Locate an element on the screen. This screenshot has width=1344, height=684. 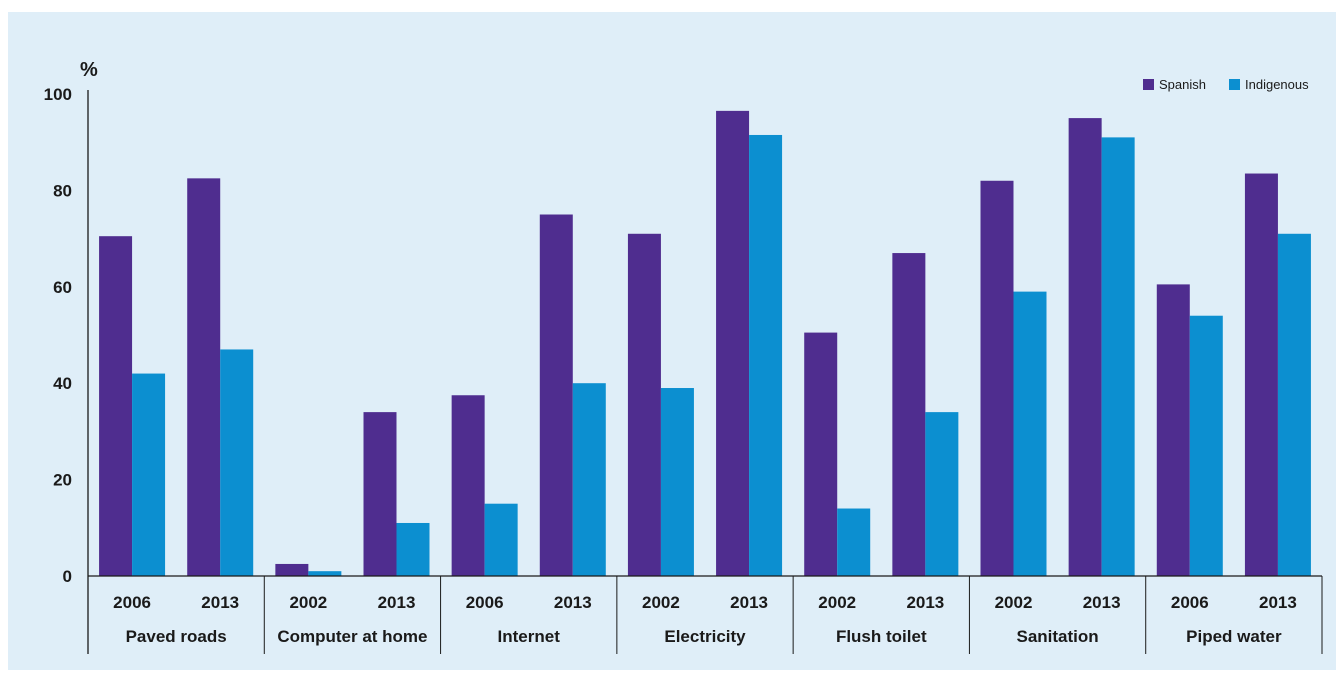
legend-label-indigenous: Indigenous is located at coordinates (1277, 84).